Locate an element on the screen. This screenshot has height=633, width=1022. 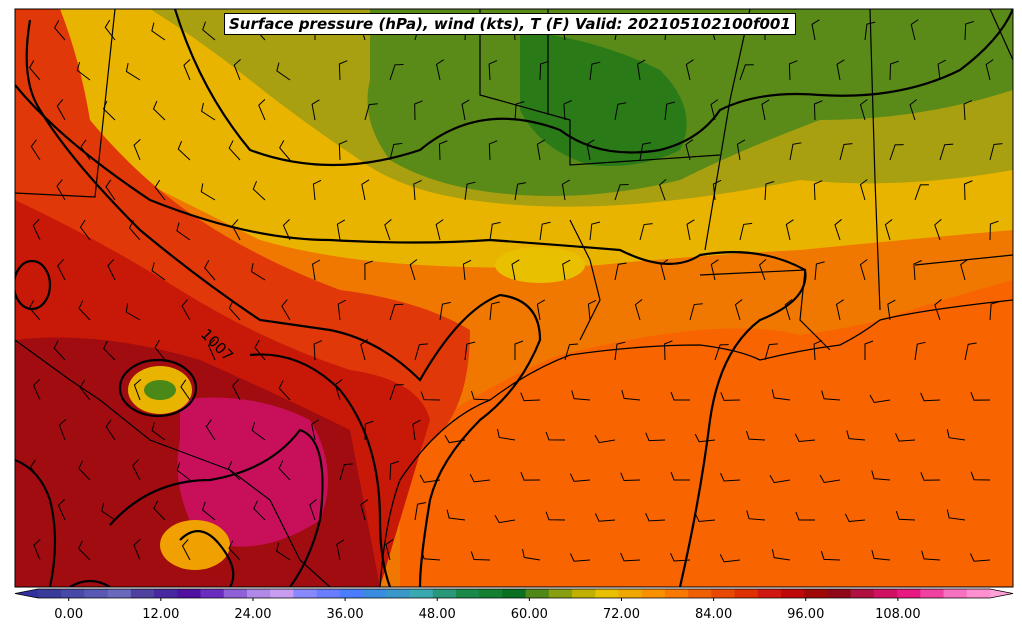
border-mississippi-river is located at coordinates (727, 130).